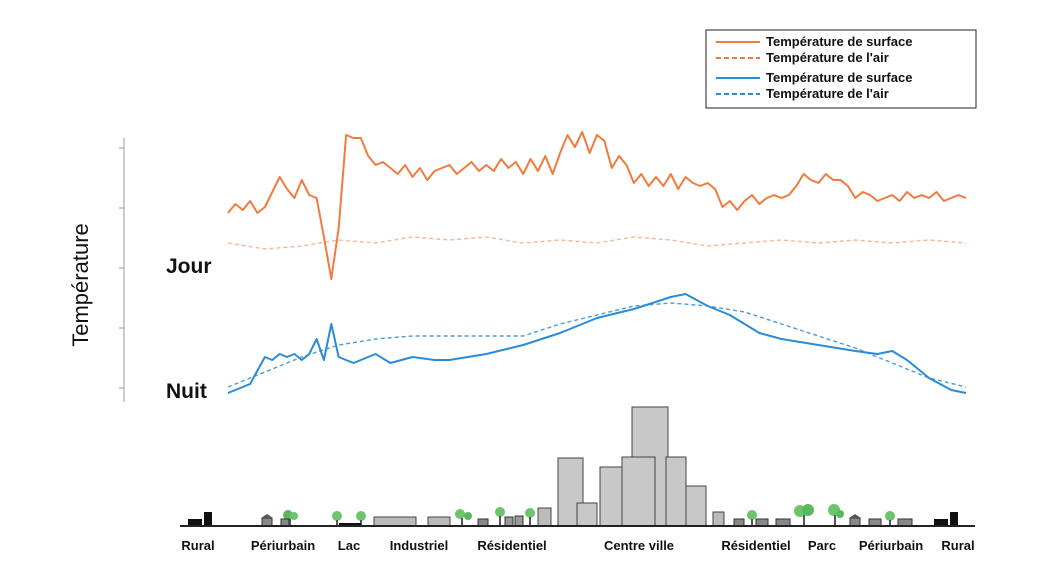 This screenshot has width=1038, height=582. What do you see at coordinates (96, 270) in the screenshot?
I see `y-axis: Température` at bounding box center [96, 270].